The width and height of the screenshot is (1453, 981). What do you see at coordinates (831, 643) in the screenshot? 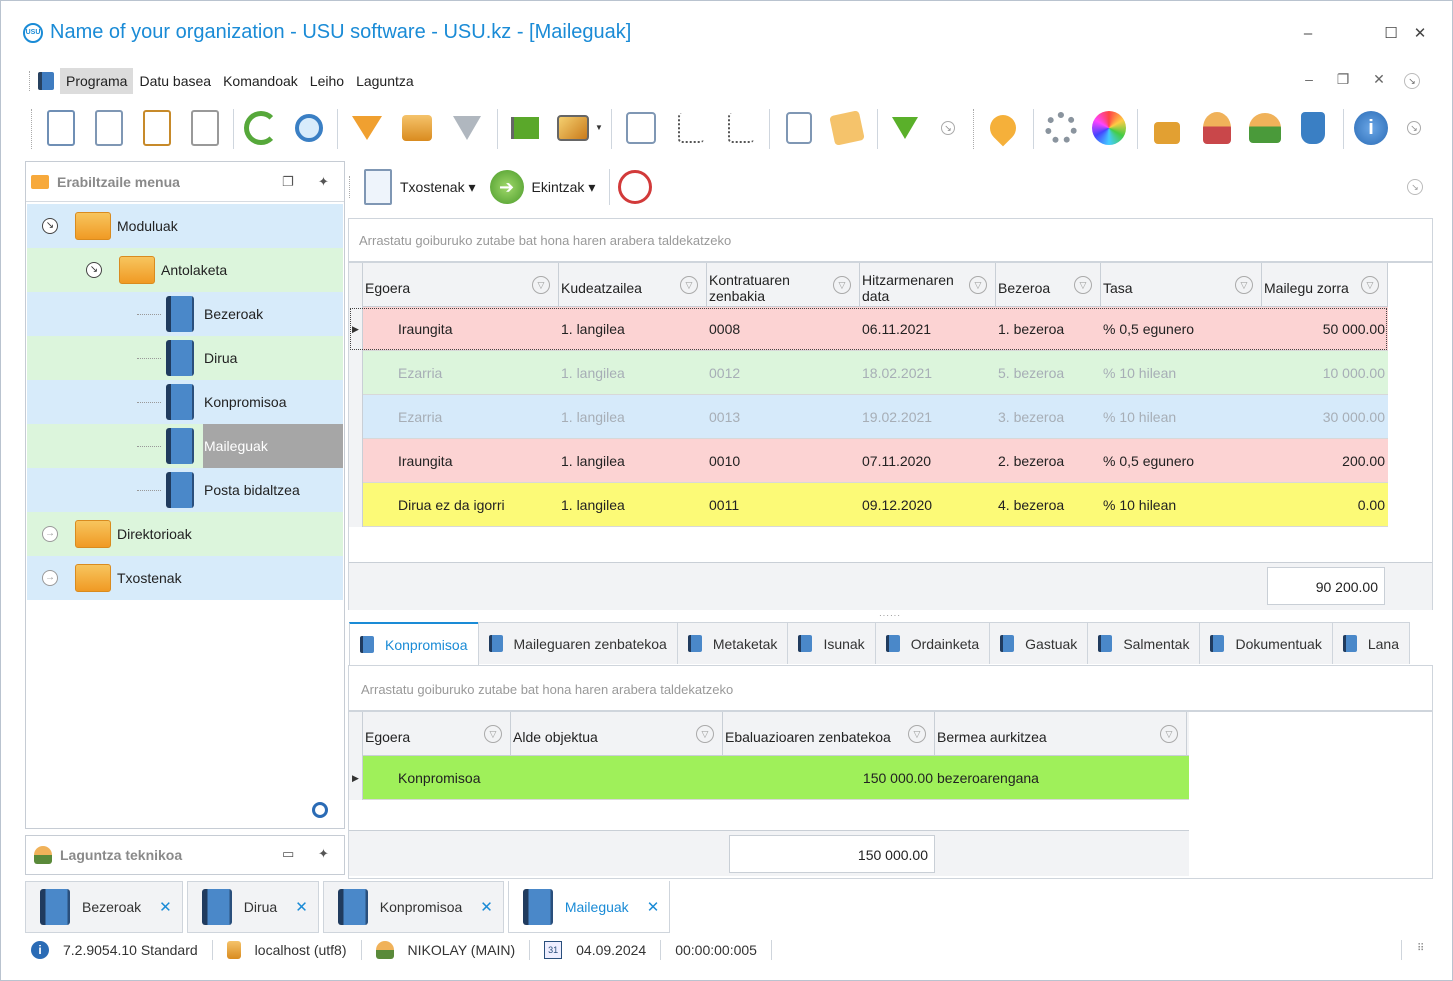
I see `tab-isunak: Isunak` at bounding box center [831, 643].